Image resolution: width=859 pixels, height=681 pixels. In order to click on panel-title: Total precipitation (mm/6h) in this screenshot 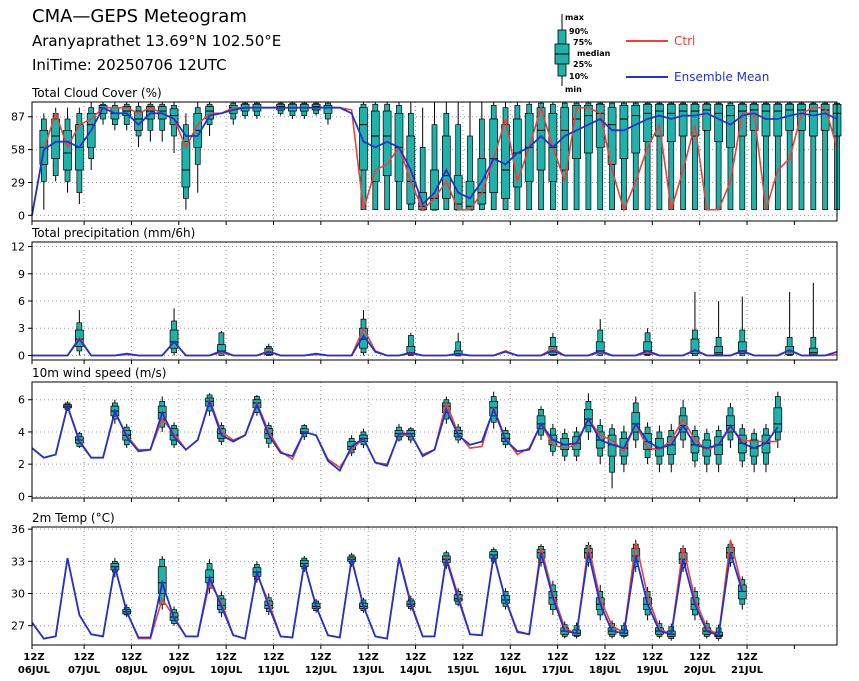, I will do `click(113, 233)`.